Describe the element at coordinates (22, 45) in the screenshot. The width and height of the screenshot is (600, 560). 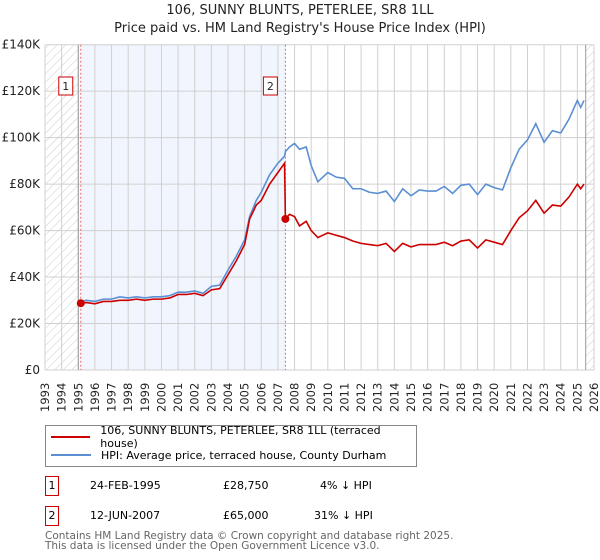
I see `y-tick-label: £140K` at that location.